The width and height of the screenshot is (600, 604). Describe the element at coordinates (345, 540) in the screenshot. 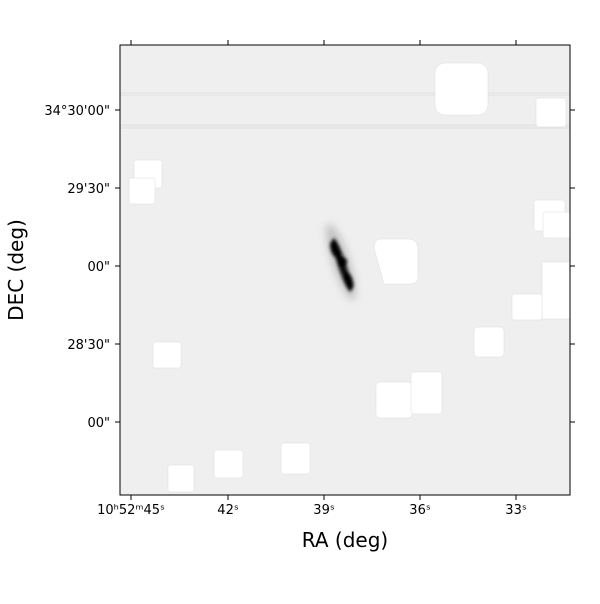

I see `x-axis-label: RA (deg)` at that location.